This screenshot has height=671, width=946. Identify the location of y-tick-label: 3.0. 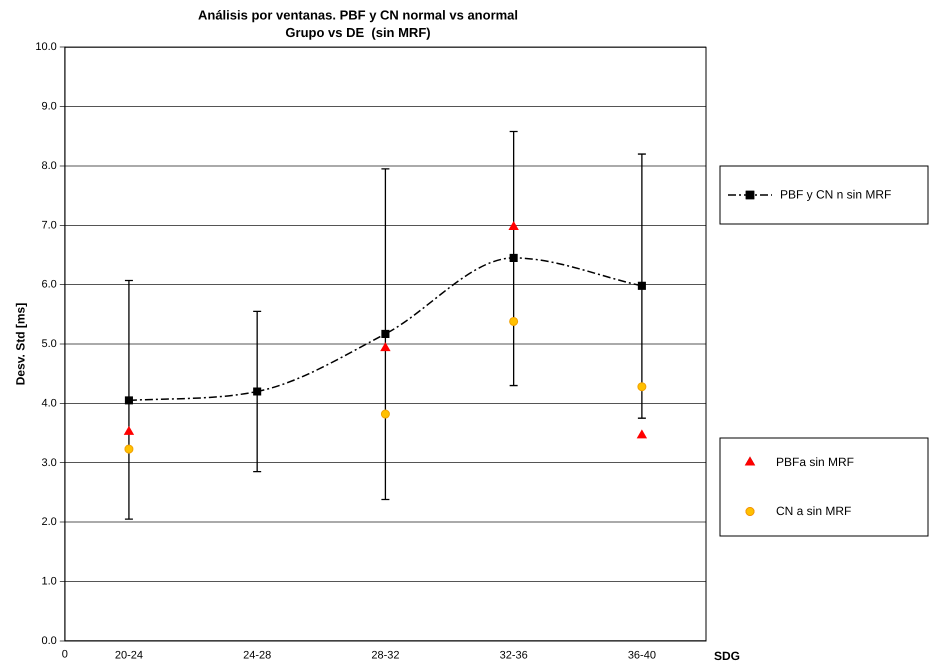
(49, 462).